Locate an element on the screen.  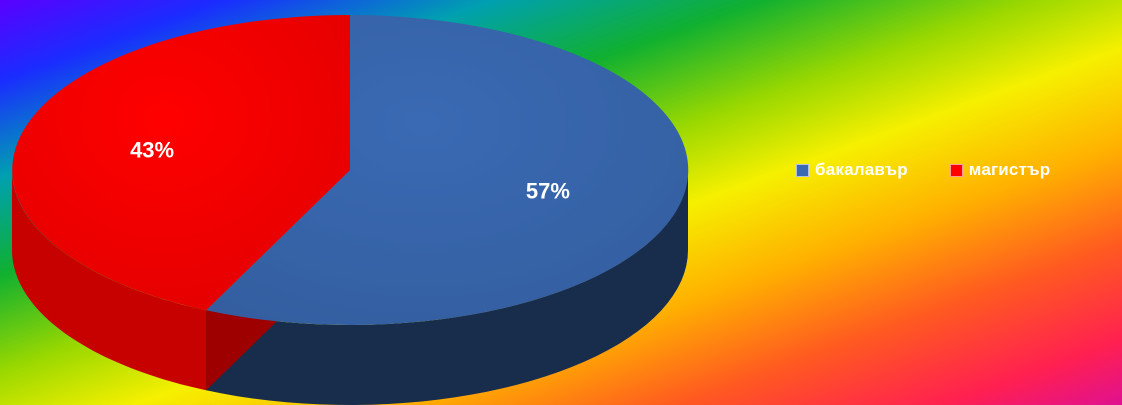
legend-swatch-bachelor is located at coordinates (802, 170).